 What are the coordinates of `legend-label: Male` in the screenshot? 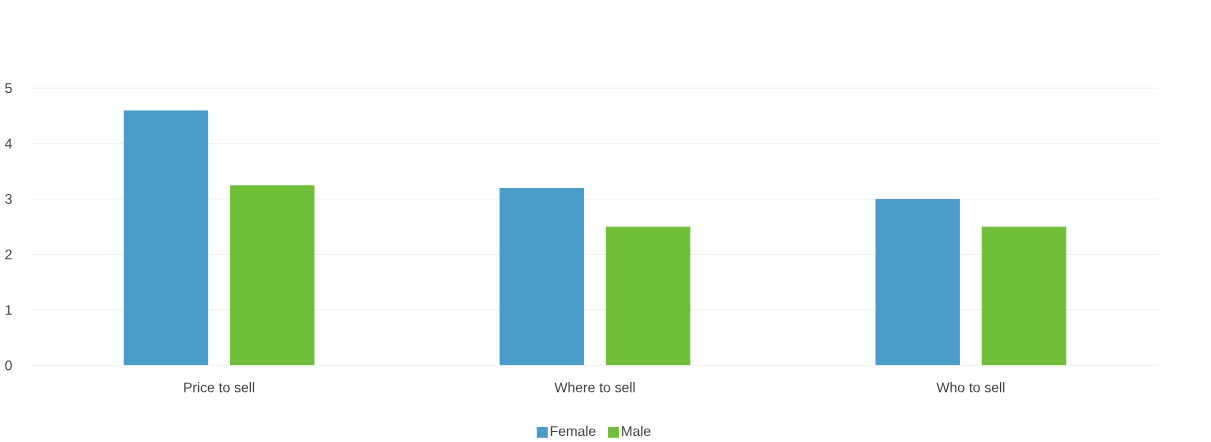 It's located at (636, 431).